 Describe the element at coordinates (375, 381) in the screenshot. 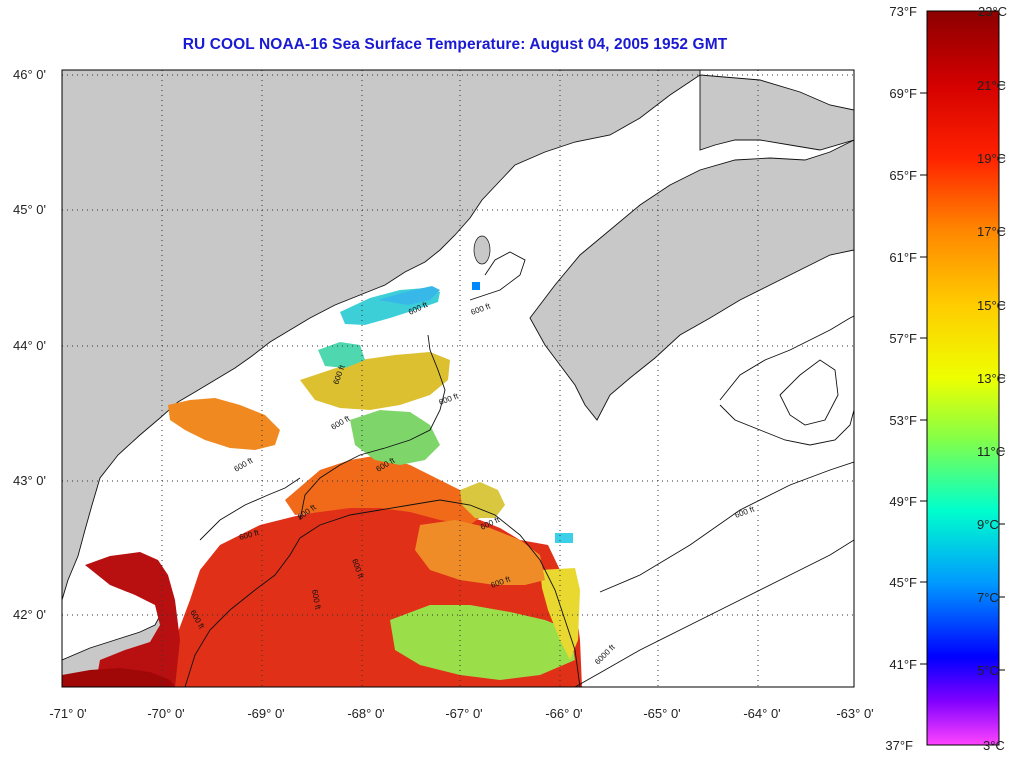

I see `sst-yellow-band` at that location.